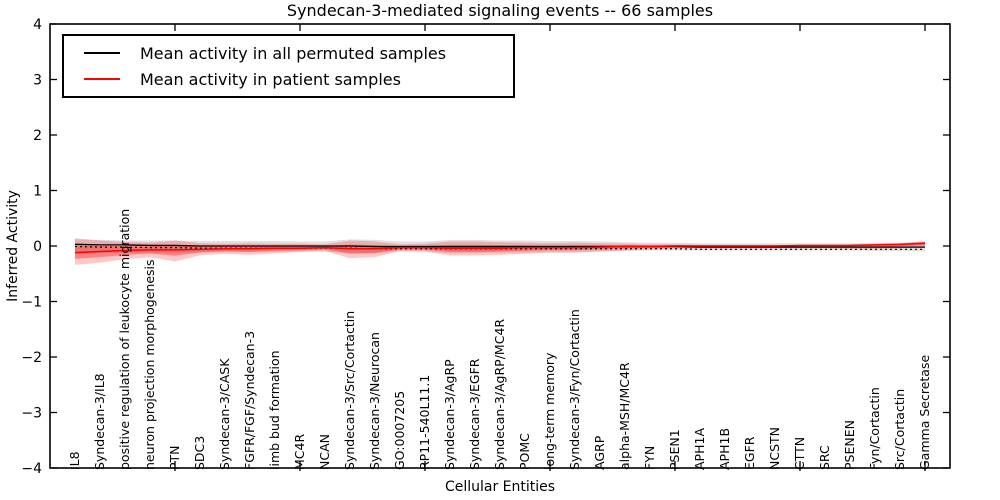  I want to click on x-category-label: Syndecan-3/Fyn/Cortactin, so click(574, 389).